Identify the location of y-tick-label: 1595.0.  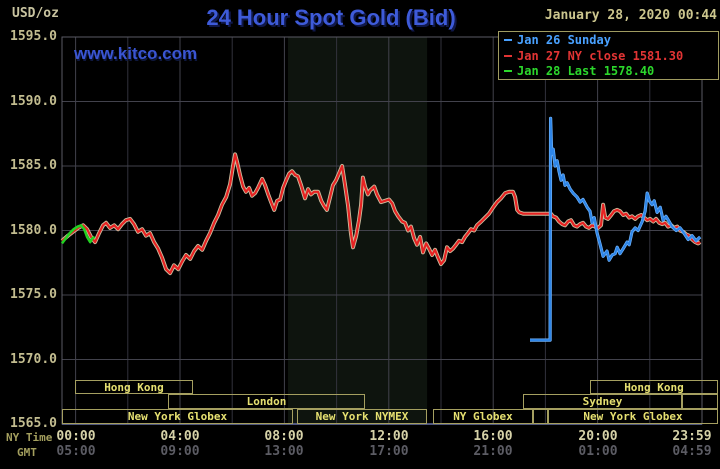
(33, 36).